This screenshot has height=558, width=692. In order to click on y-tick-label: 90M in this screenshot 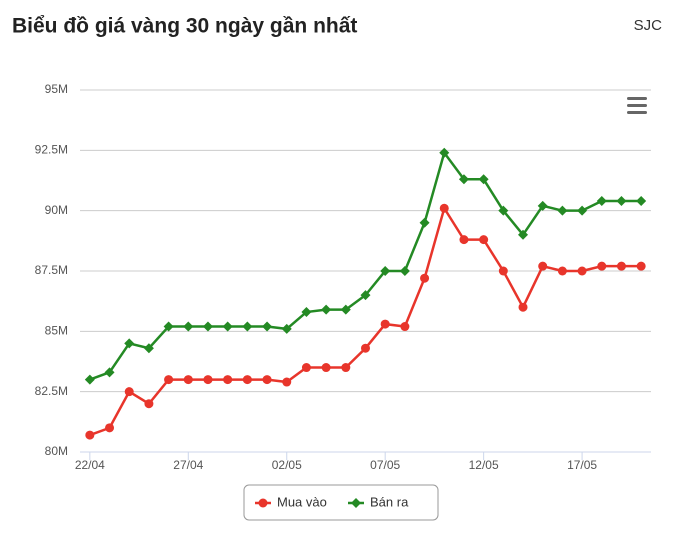, I will do `click(56, 210)`.